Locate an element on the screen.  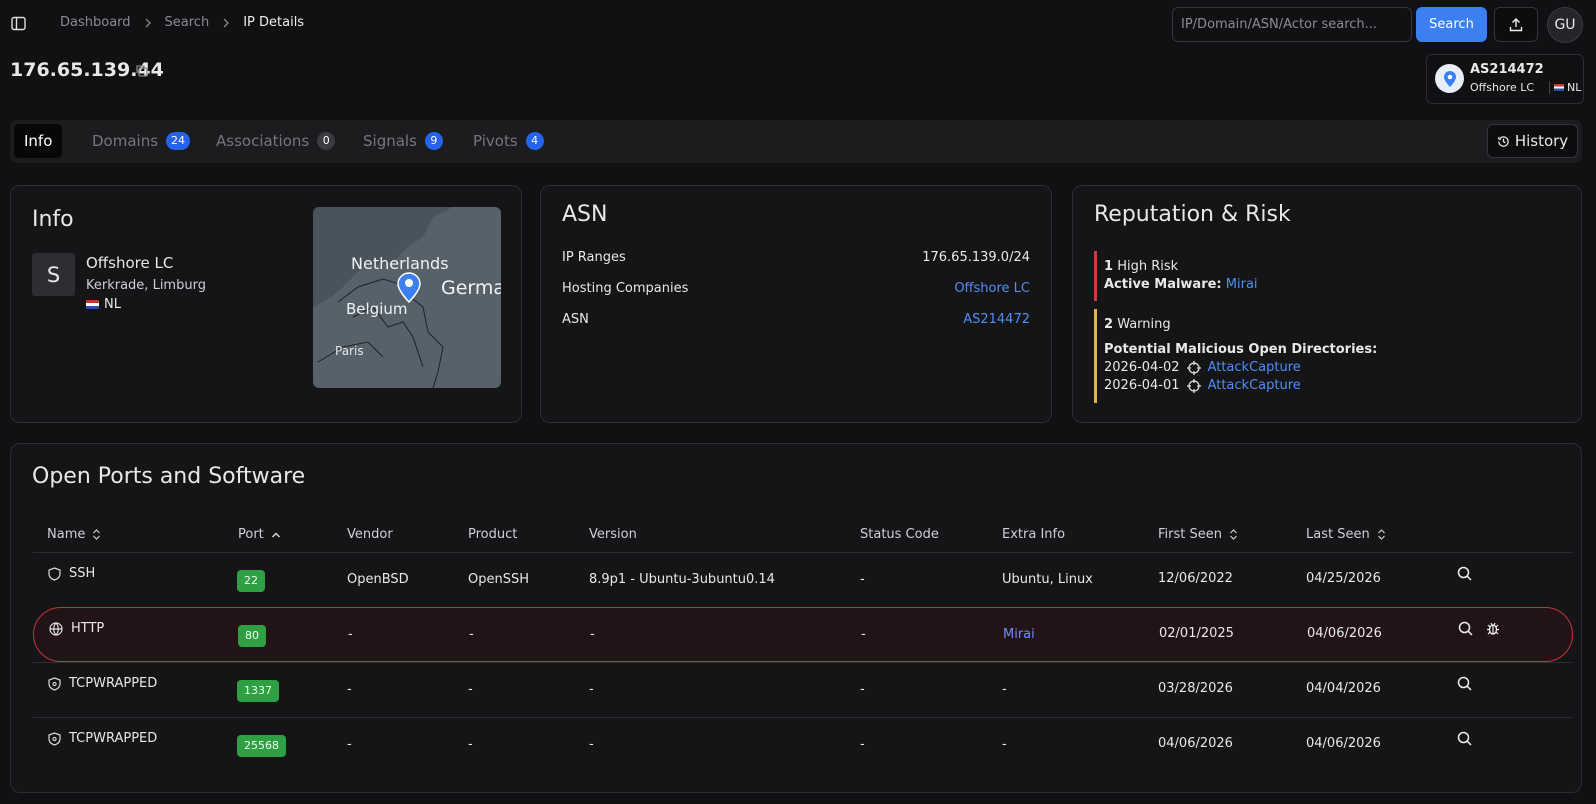
service-name: SSH is located at coordinates (71, 573).